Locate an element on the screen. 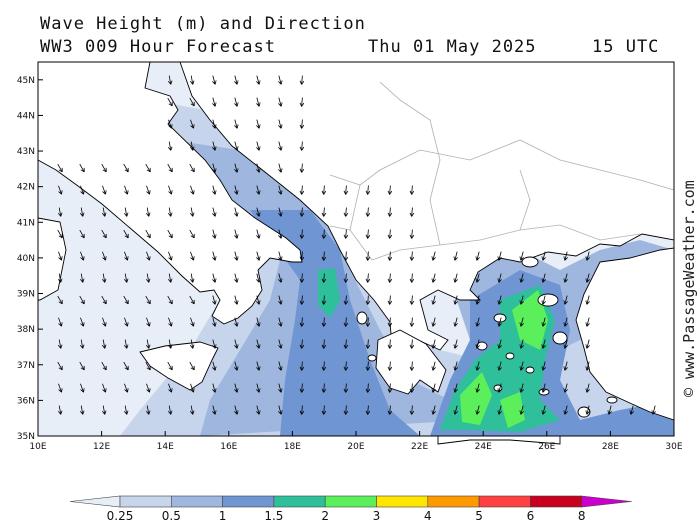 The height and width of the screenshot is (525, 700). lon-label: 28E is located at coordinates (610, 447).